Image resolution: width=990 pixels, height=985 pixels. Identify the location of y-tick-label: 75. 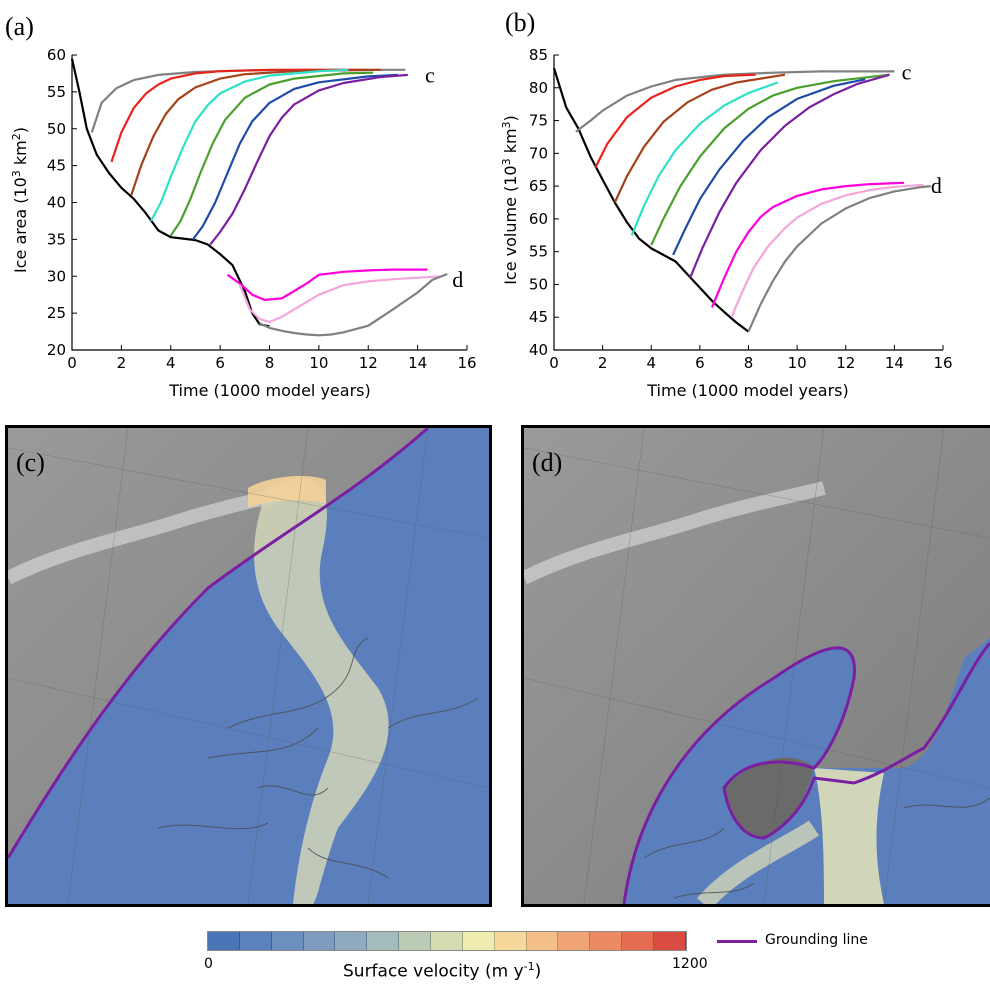
(538, 121).